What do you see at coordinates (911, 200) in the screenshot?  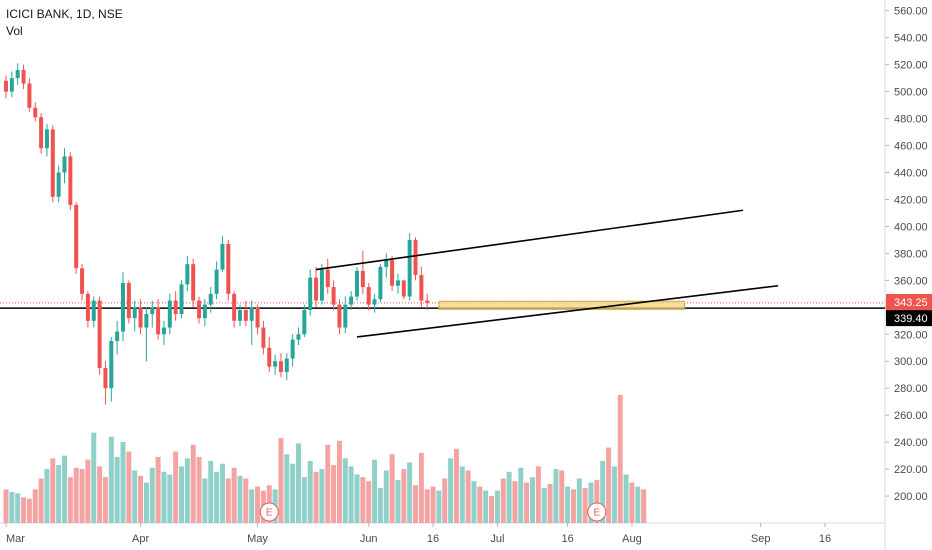 I see `y-tick-label: 420.00` at bounding box center [911, 200].